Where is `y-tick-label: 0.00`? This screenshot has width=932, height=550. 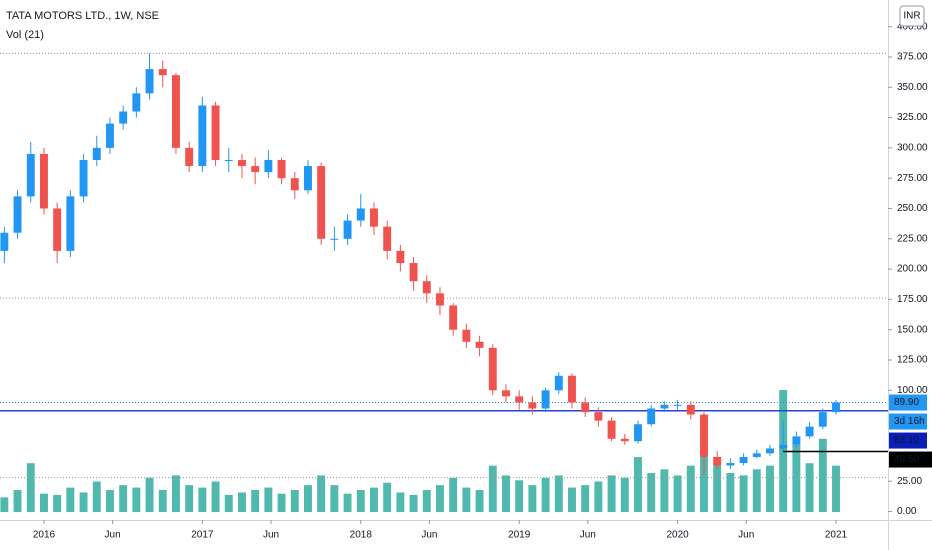
y-tick-label: 0.00 is located at coordinates (907, 511).